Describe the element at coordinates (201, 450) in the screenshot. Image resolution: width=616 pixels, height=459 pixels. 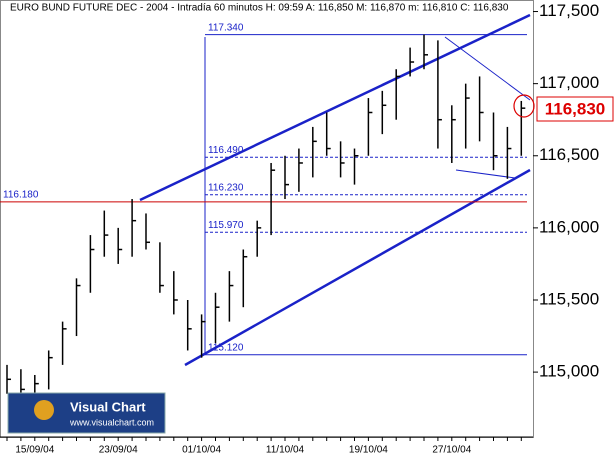
I see `x-tick-label: 01/10/04` at that location.